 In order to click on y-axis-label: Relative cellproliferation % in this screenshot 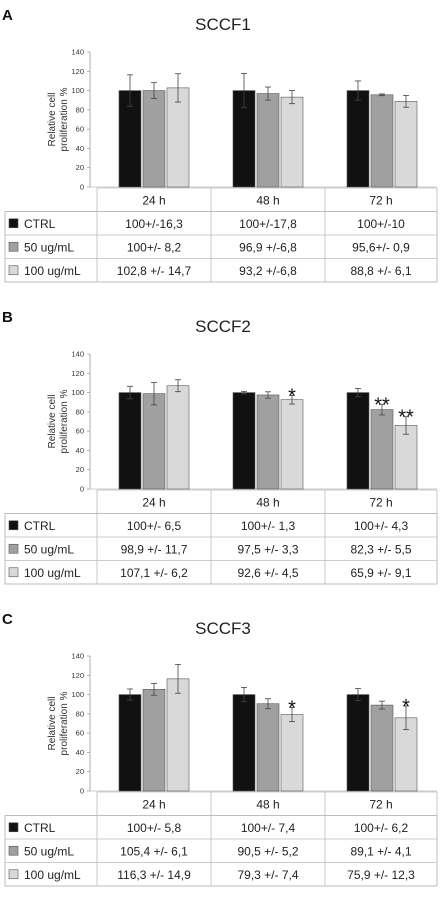, I will do `click(58, 421)`.